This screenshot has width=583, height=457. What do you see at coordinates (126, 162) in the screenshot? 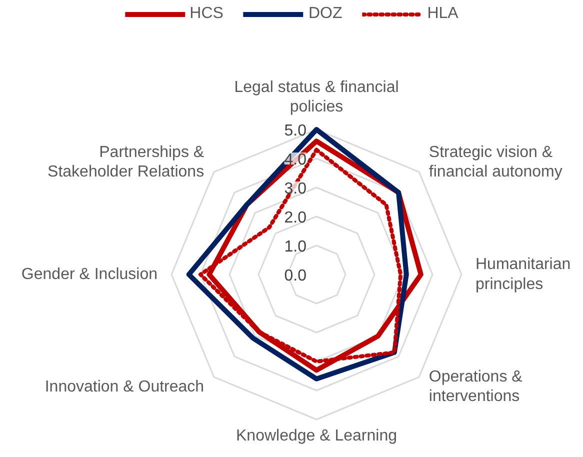
I see `spoke-label: Partnerships & Stakeholder Relations` at bounding box center [126, 162].